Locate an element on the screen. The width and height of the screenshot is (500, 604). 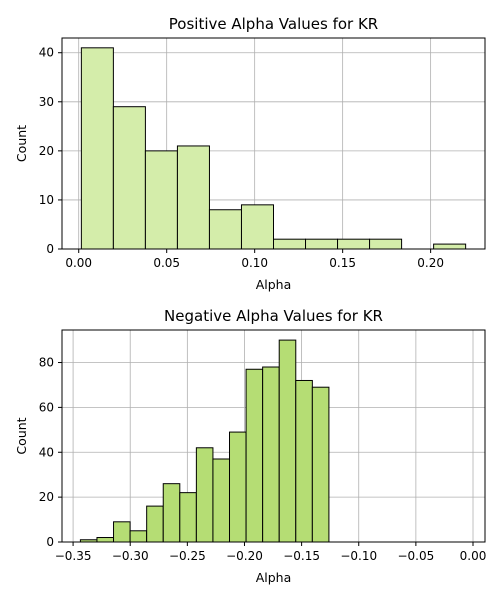
chart-title: Positive Alpha Values for KR is located at coordinates (273, 24).